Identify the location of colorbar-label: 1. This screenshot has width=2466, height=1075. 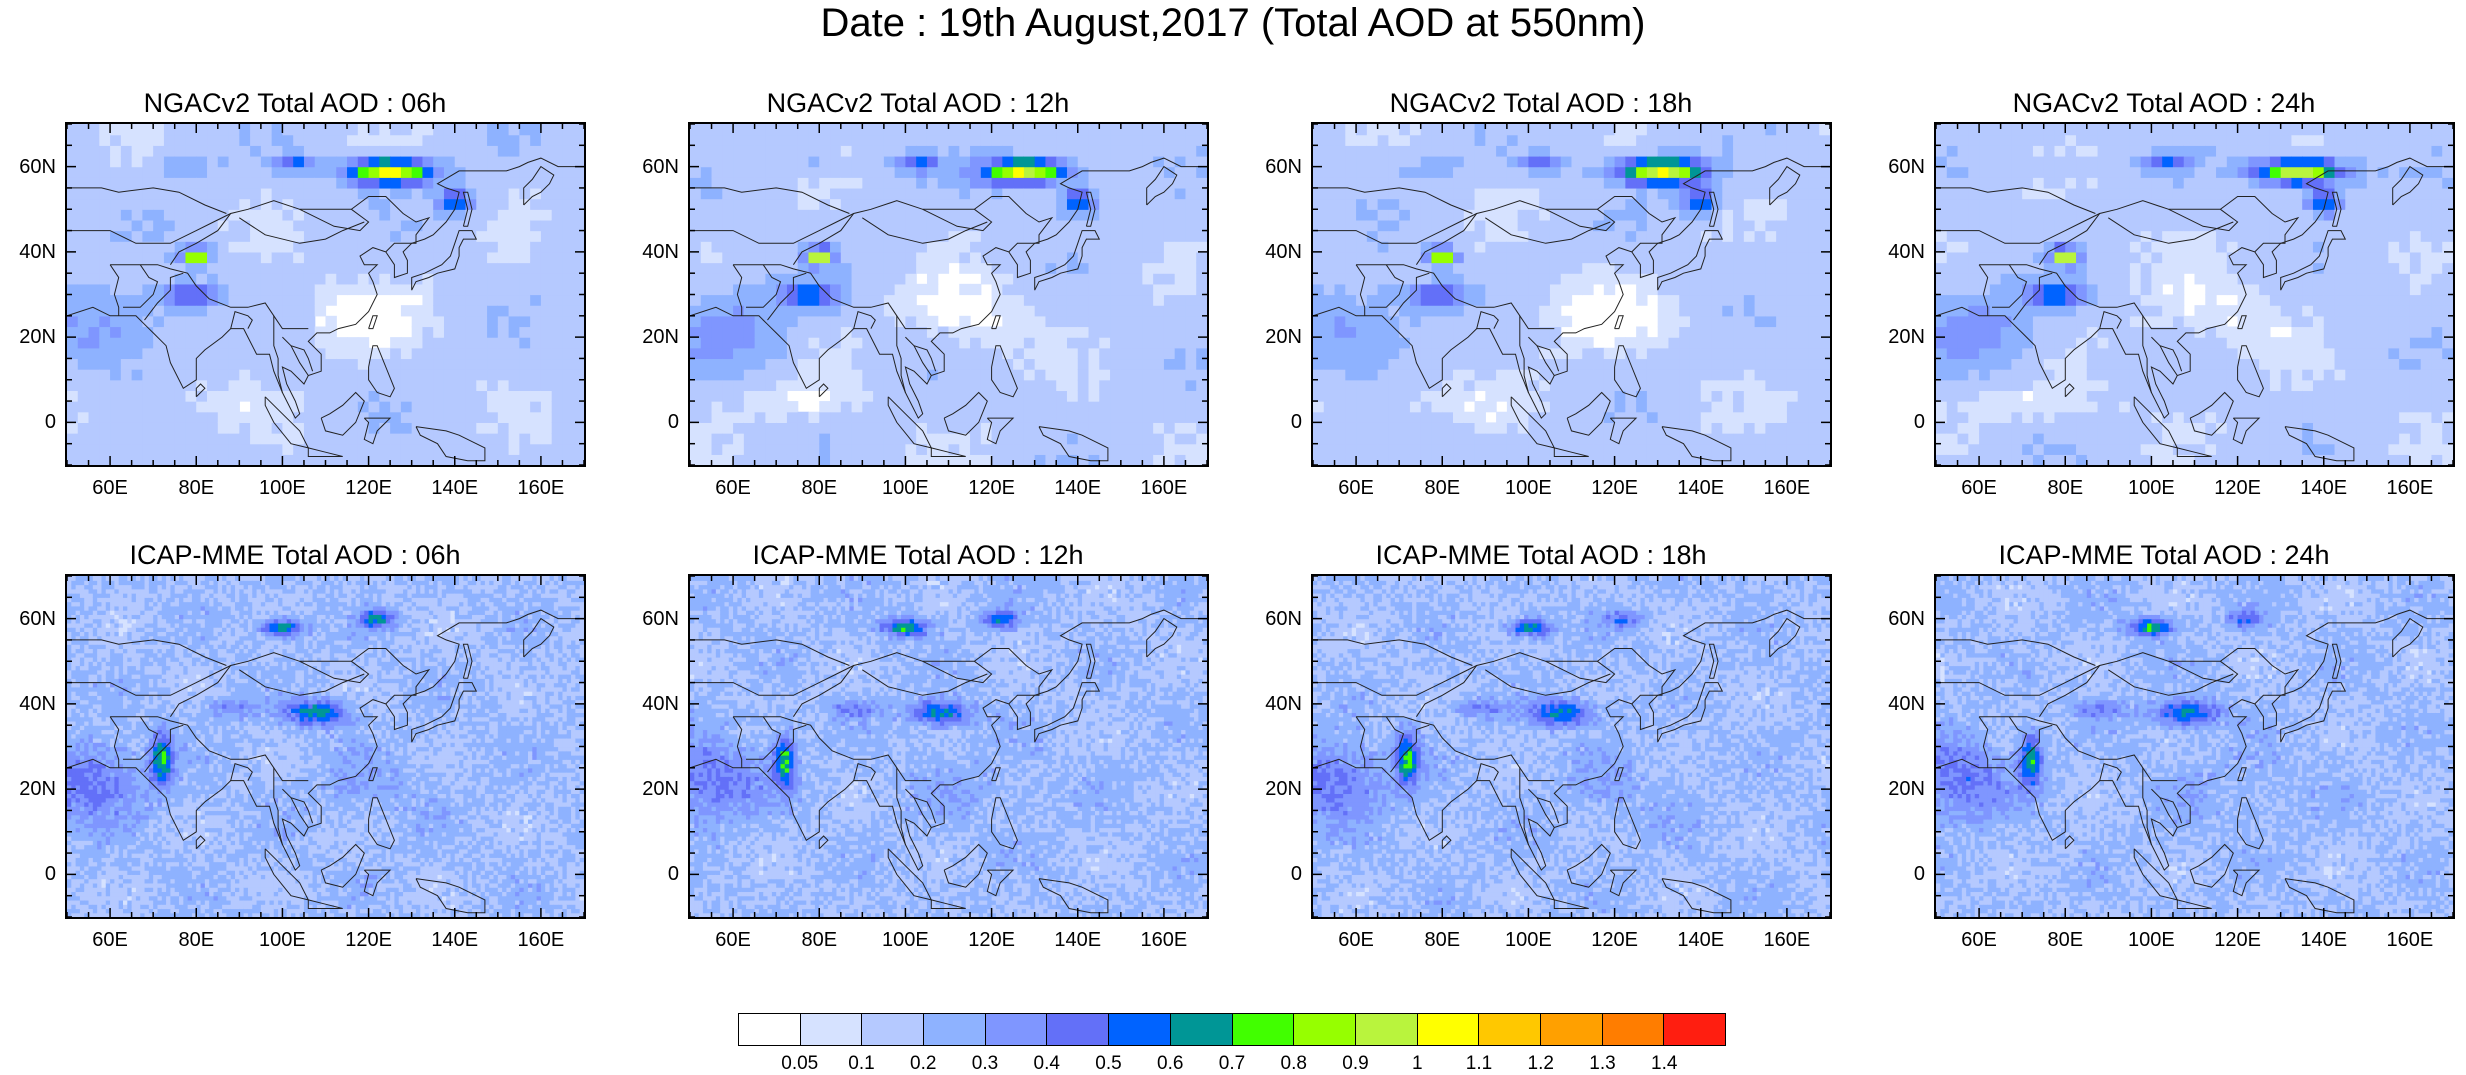
(1417, 1064).